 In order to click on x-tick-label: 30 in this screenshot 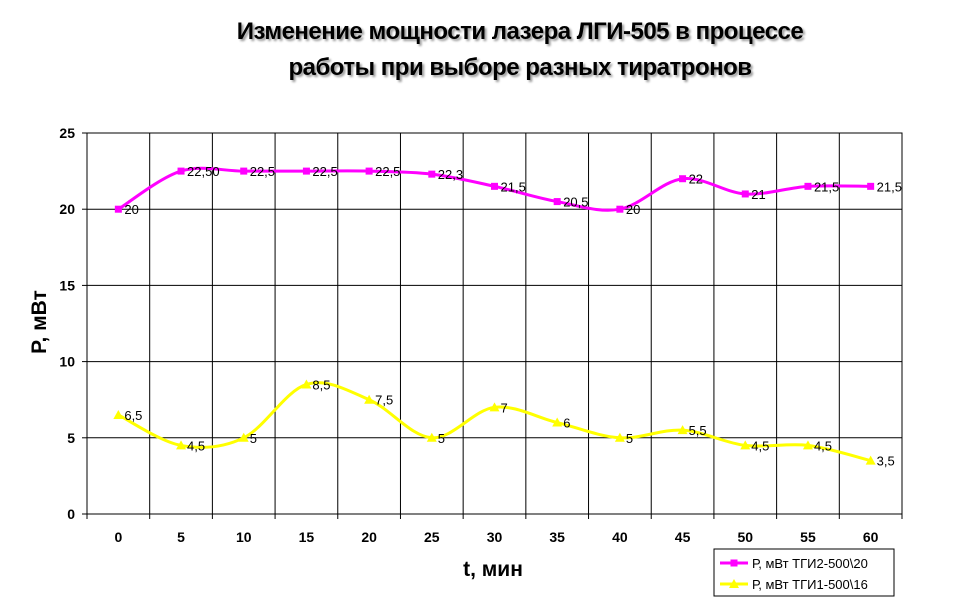, I will do `click(495, 537)`.